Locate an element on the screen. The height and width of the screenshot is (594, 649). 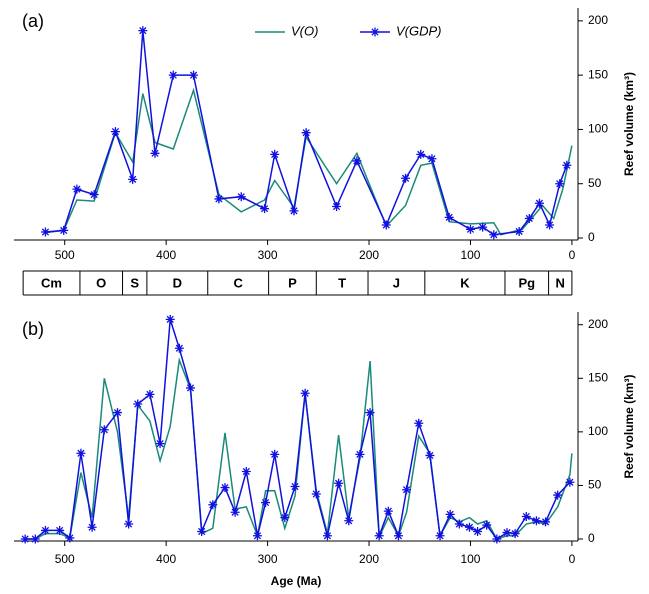
panel-label: (b) is located at coordinates (33, 329).